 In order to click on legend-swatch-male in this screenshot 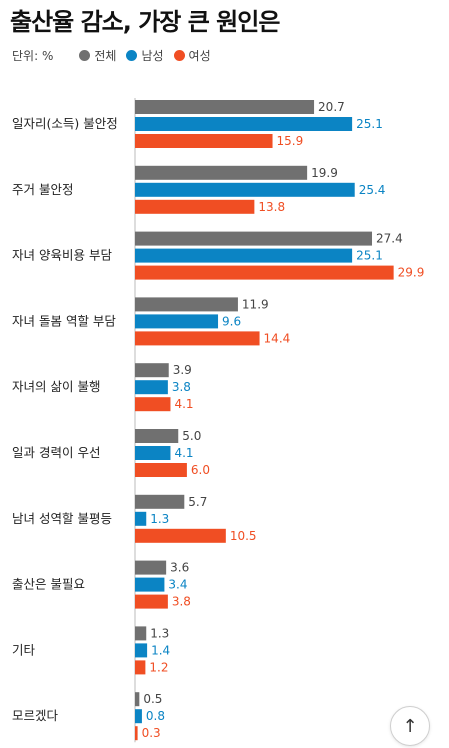, I will do `click(132, 55)`.